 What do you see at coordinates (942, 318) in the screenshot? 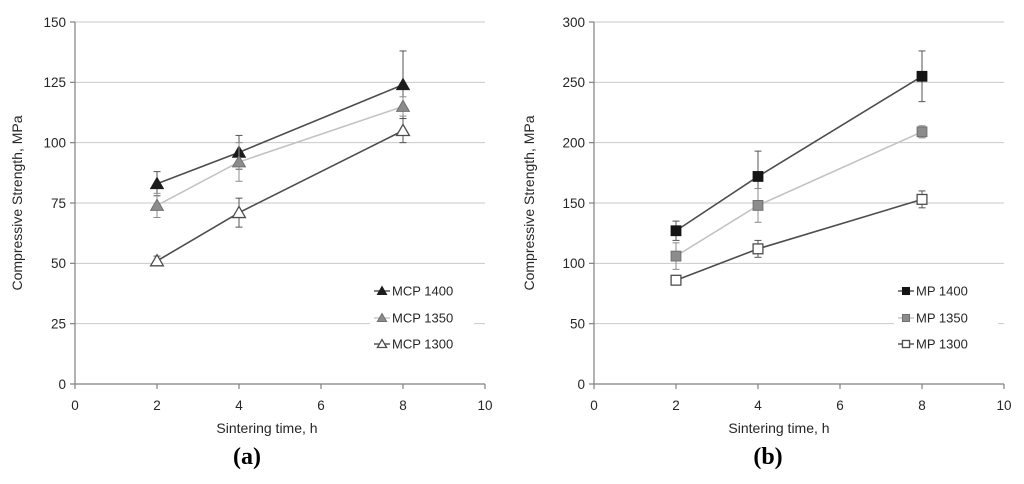
I see `legend-label: MP 1350` at bounding box center [942, 318].